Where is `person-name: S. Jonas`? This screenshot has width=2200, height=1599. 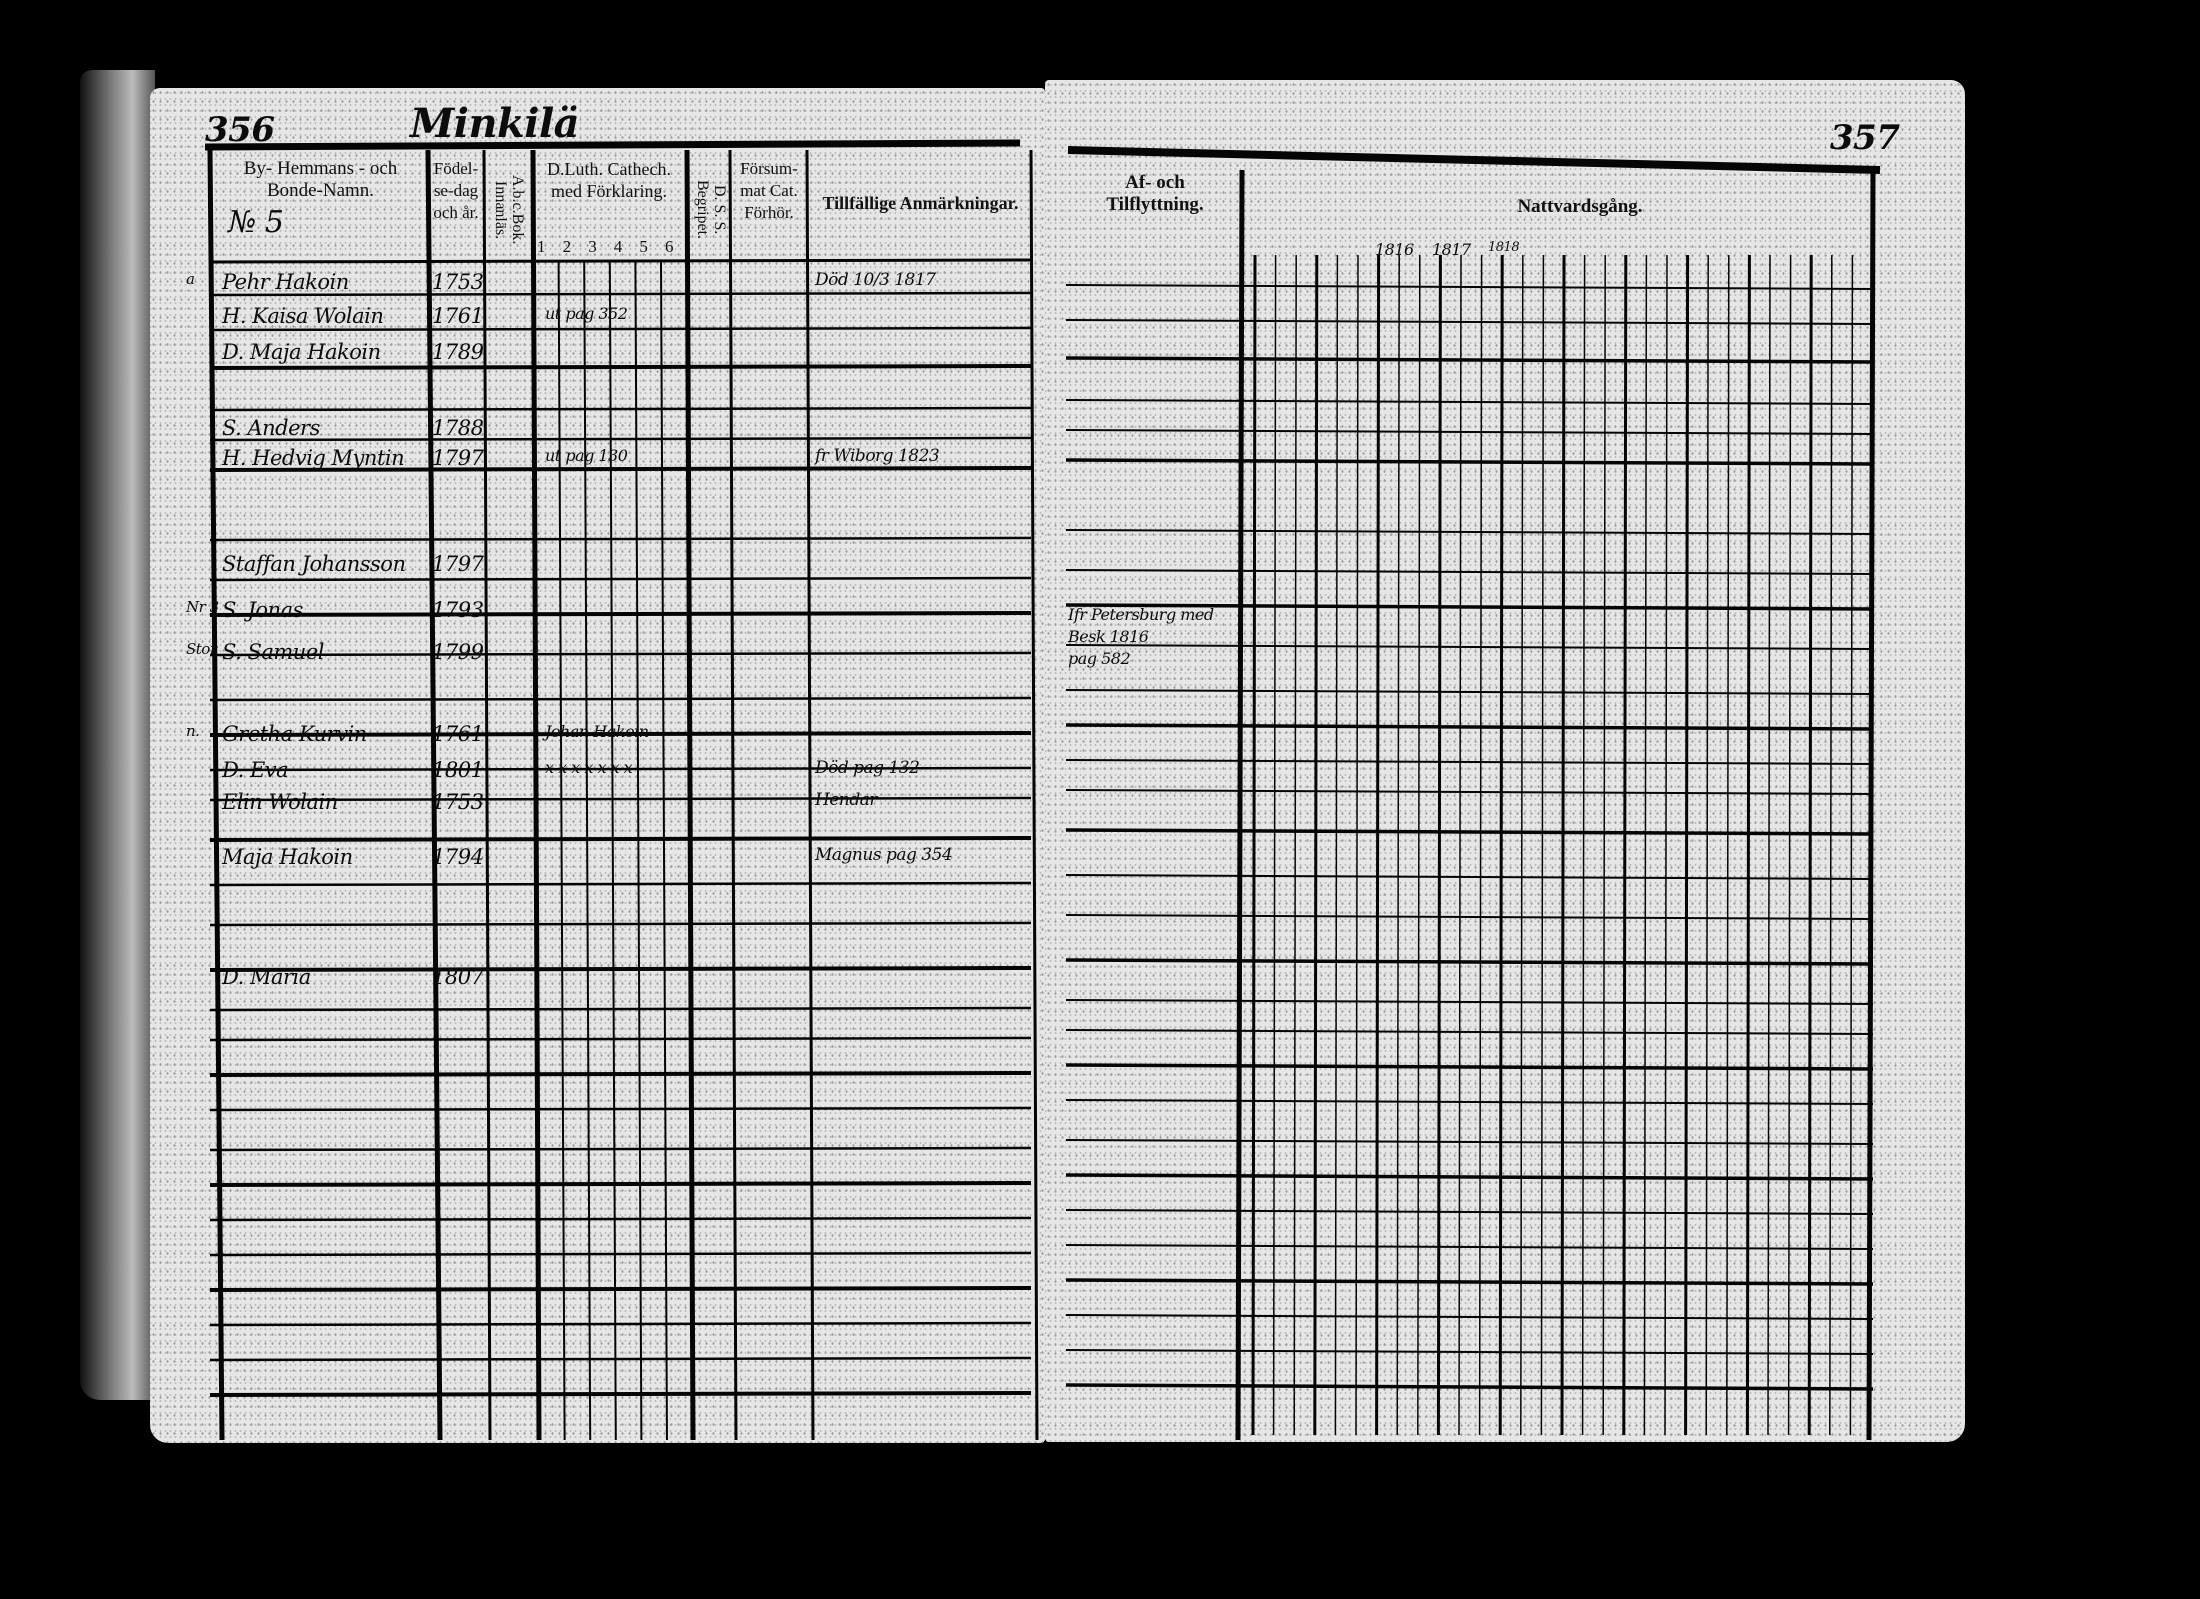
person-name: S. Jonas is located at coordinates (262, 610).